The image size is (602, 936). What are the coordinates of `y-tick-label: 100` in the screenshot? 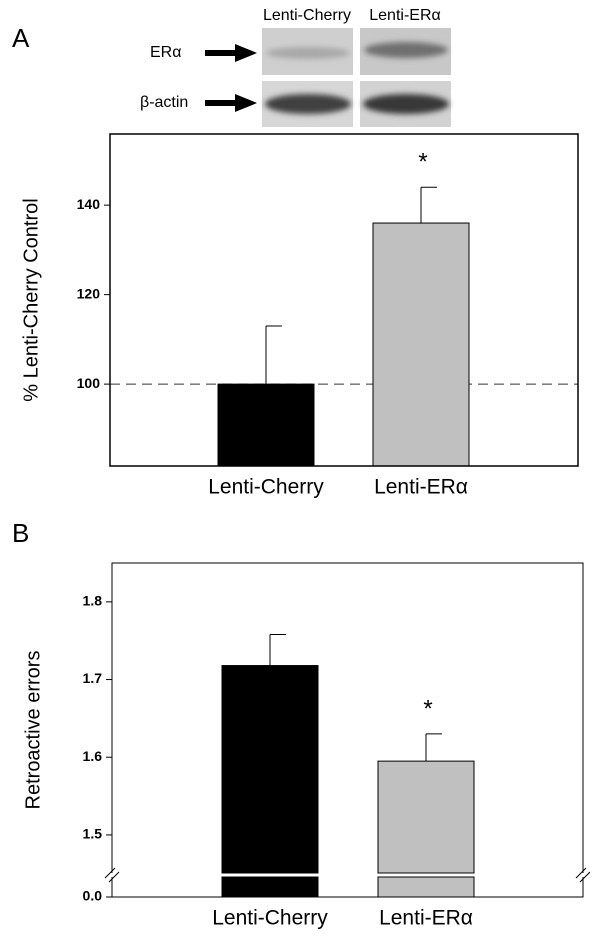 It's located at (89, 383).